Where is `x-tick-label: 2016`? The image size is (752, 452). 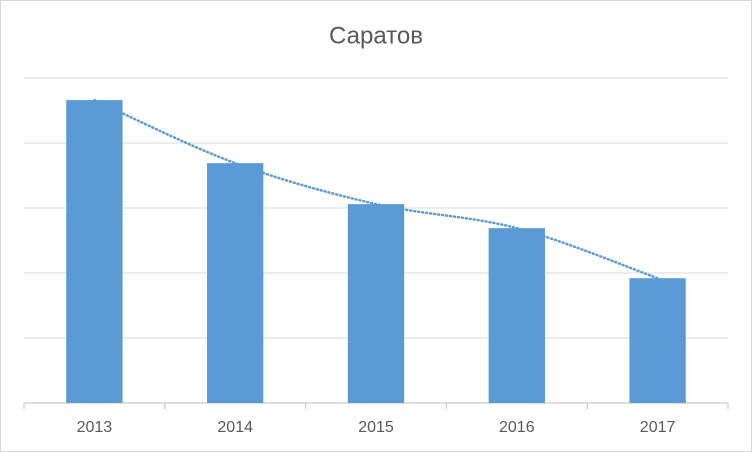
x-tick-label: 2016 is located at coordinates (517, 427).